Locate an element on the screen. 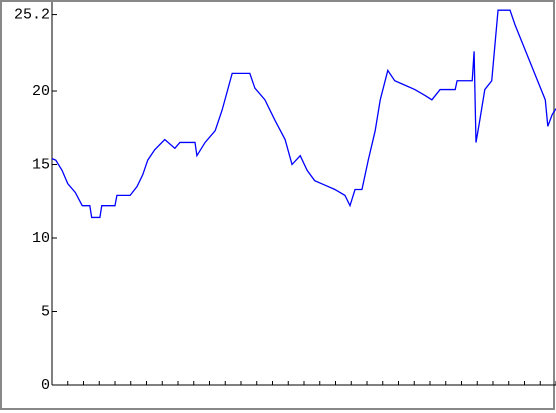 The width and height of the screenshot is (556, 413). y-tick-label: 15 is located at coordinates (41, 164).